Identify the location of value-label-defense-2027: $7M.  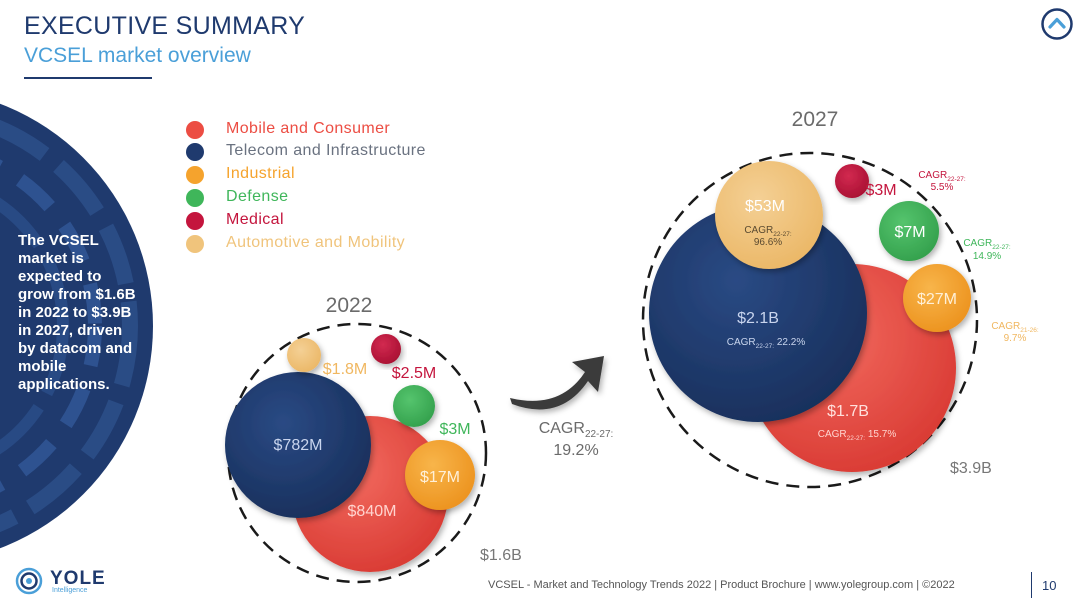
(909, 232).